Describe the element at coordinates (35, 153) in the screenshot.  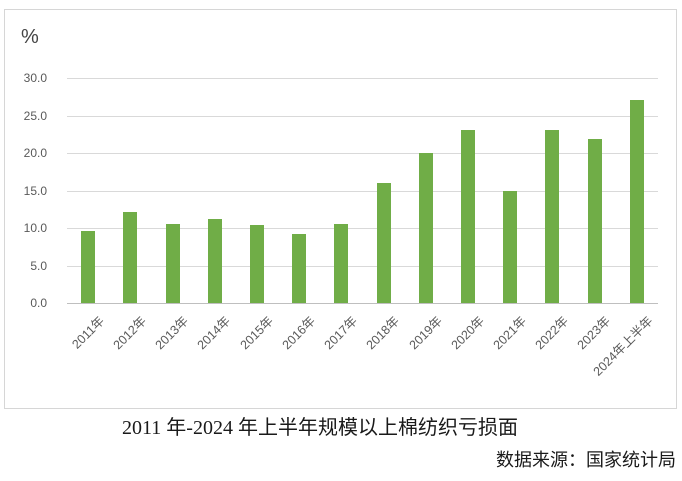
I see `y-tick-label: 20.0` at that location.